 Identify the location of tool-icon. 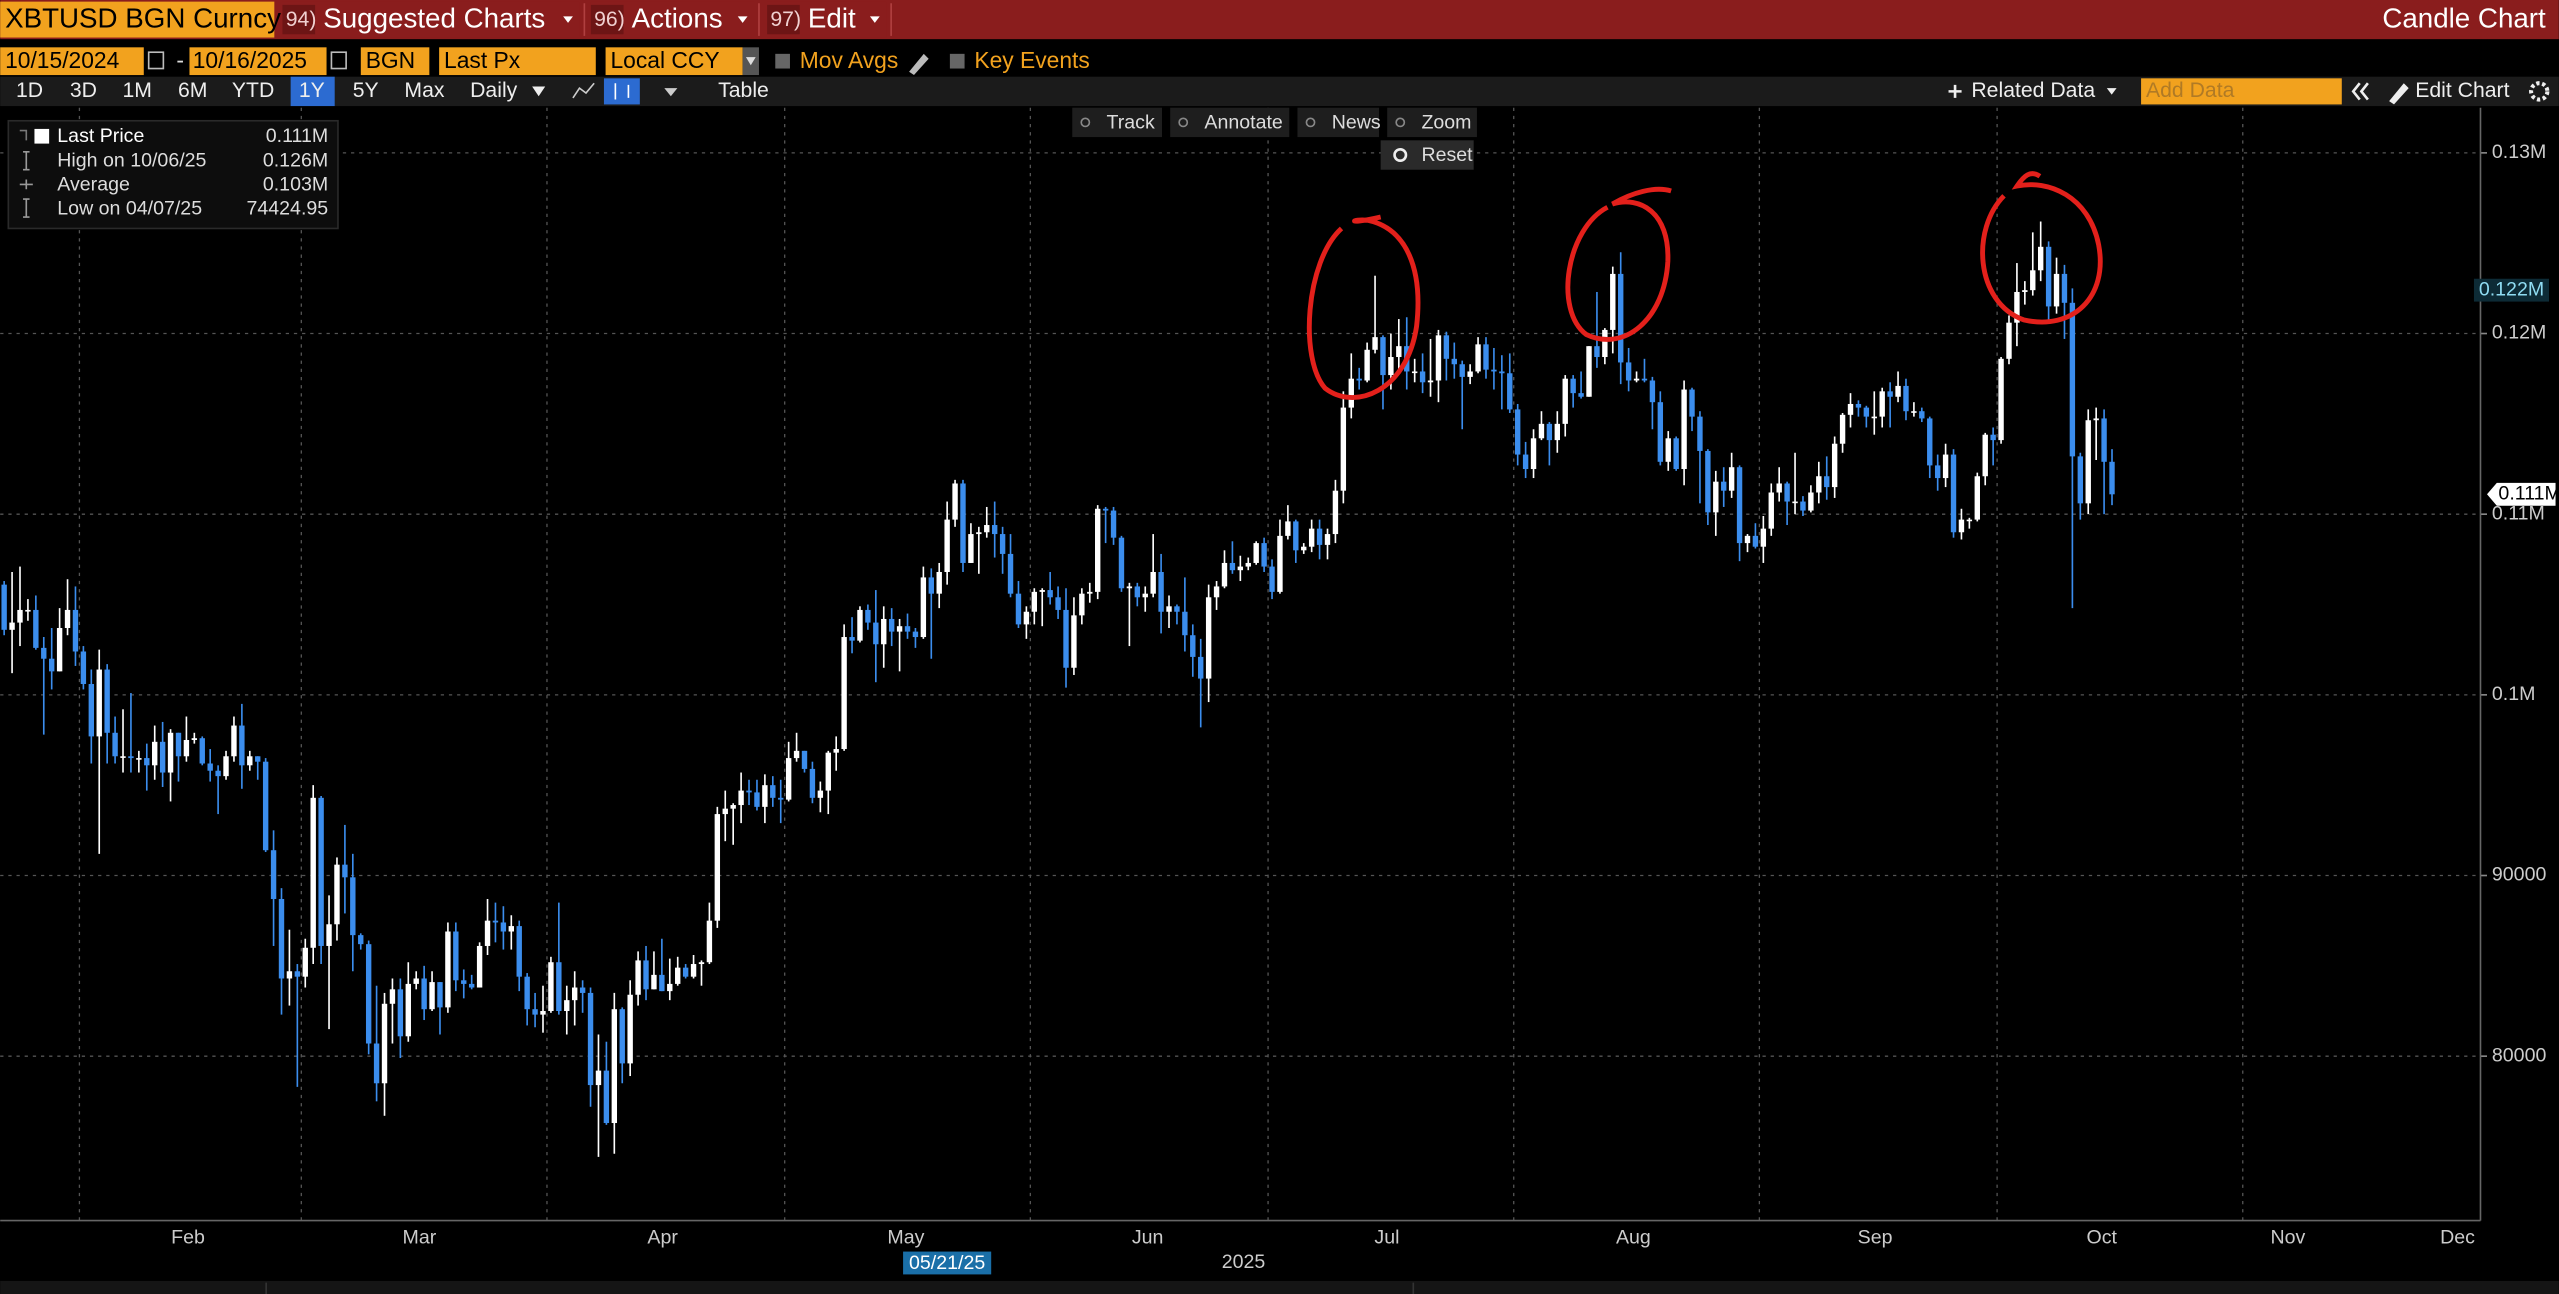
(1310, 122).